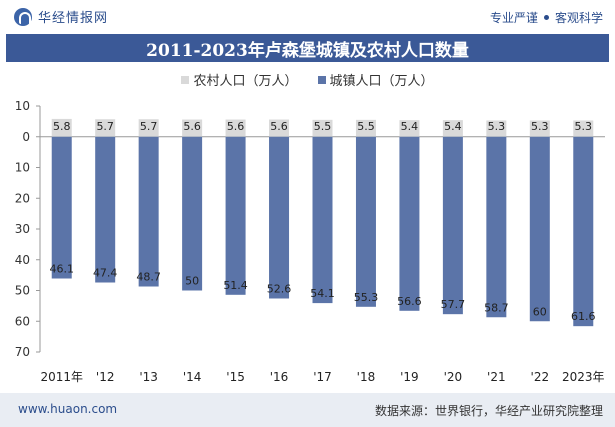 This screenshot has height=427, width=615. I want to click on x-tick-label: '18, so click(366, 377).